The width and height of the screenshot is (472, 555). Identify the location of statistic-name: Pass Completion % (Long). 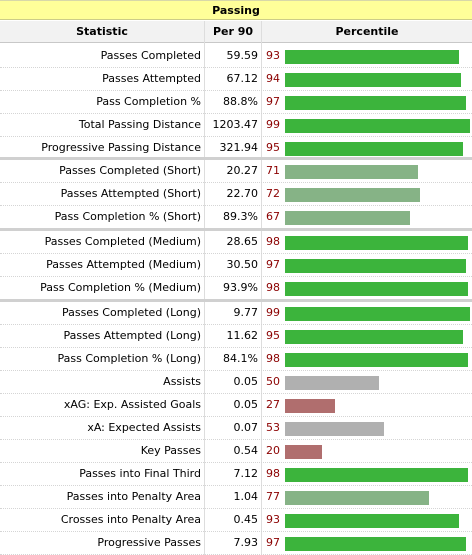
(129, 358).